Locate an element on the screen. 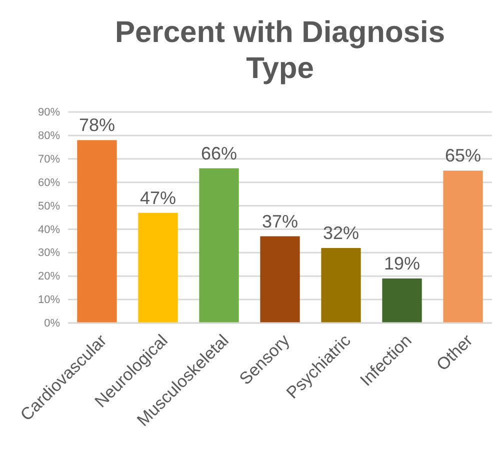 The height and width of the screenshot is (451, 498). y-tick-label: 0% is located at coordinates (52, 324).